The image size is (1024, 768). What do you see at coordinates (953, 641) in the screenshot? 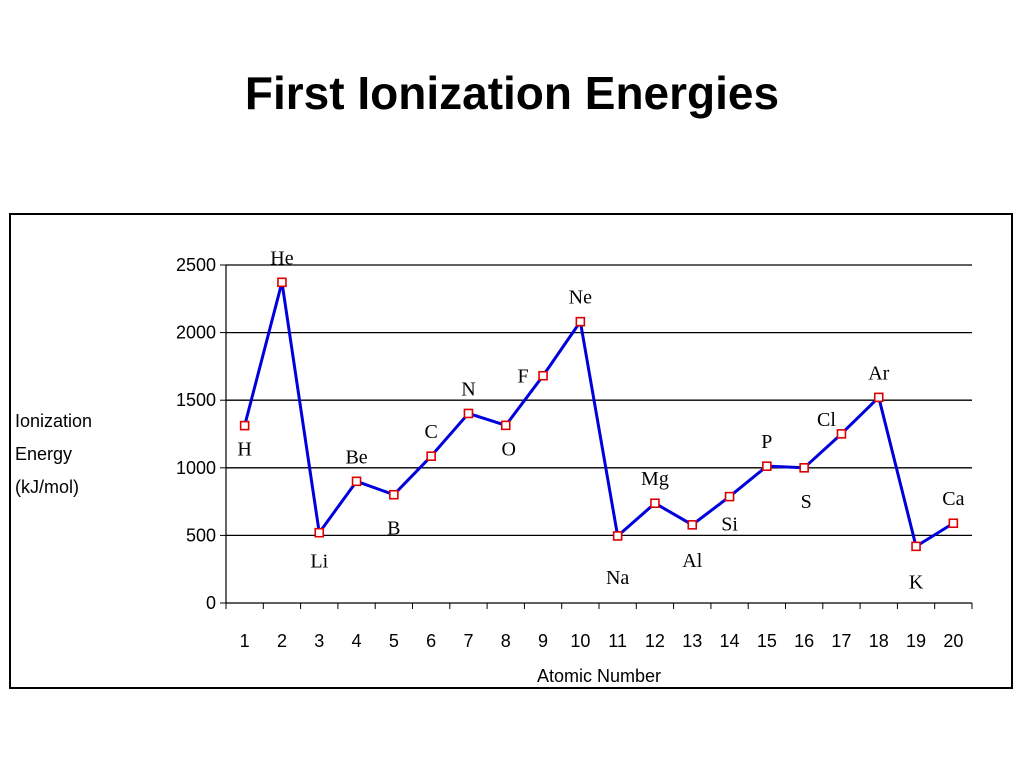
I see `x-tick-label-20: 20` at bounding box center [953, 641].